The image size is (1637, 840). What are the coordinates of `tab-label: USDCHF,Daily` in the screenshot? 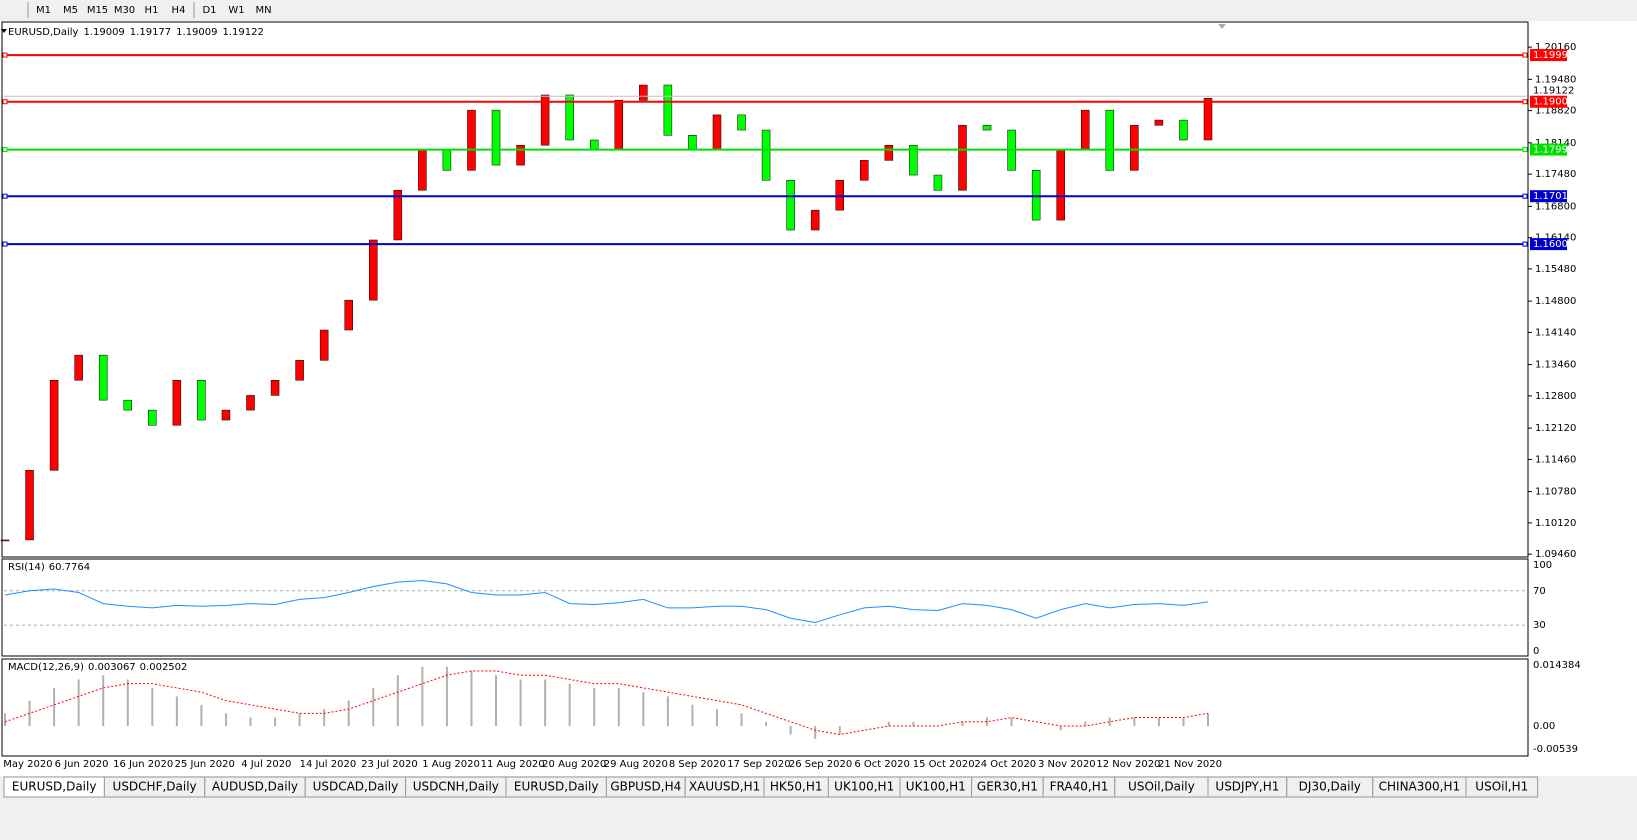 It's located at (155, 787).